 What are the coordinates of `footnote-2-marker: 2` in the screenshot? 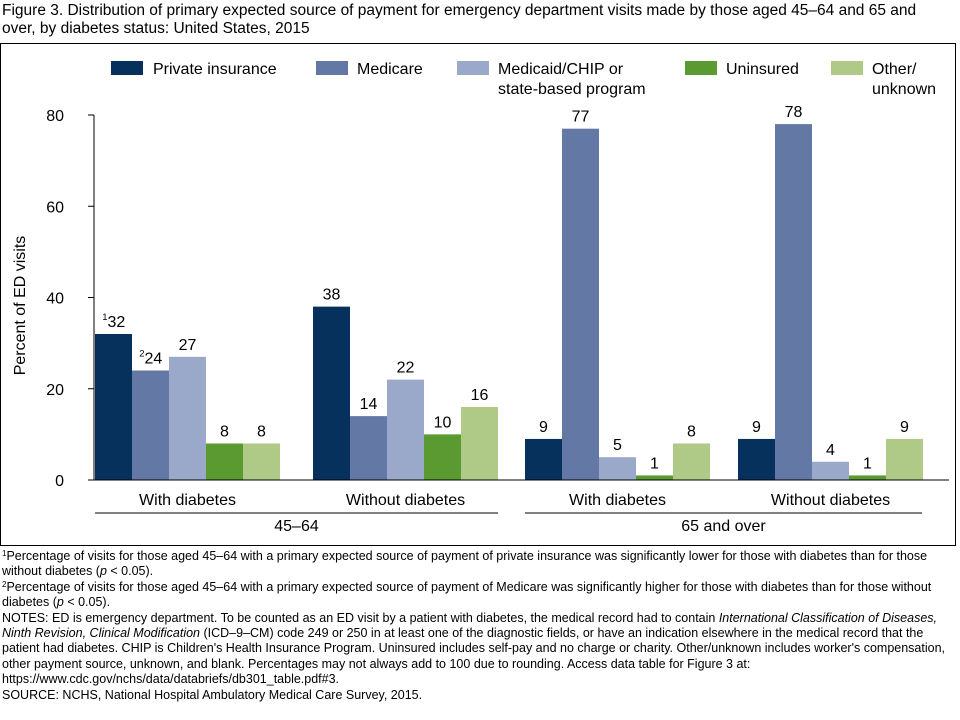 It's located at (4, 584).